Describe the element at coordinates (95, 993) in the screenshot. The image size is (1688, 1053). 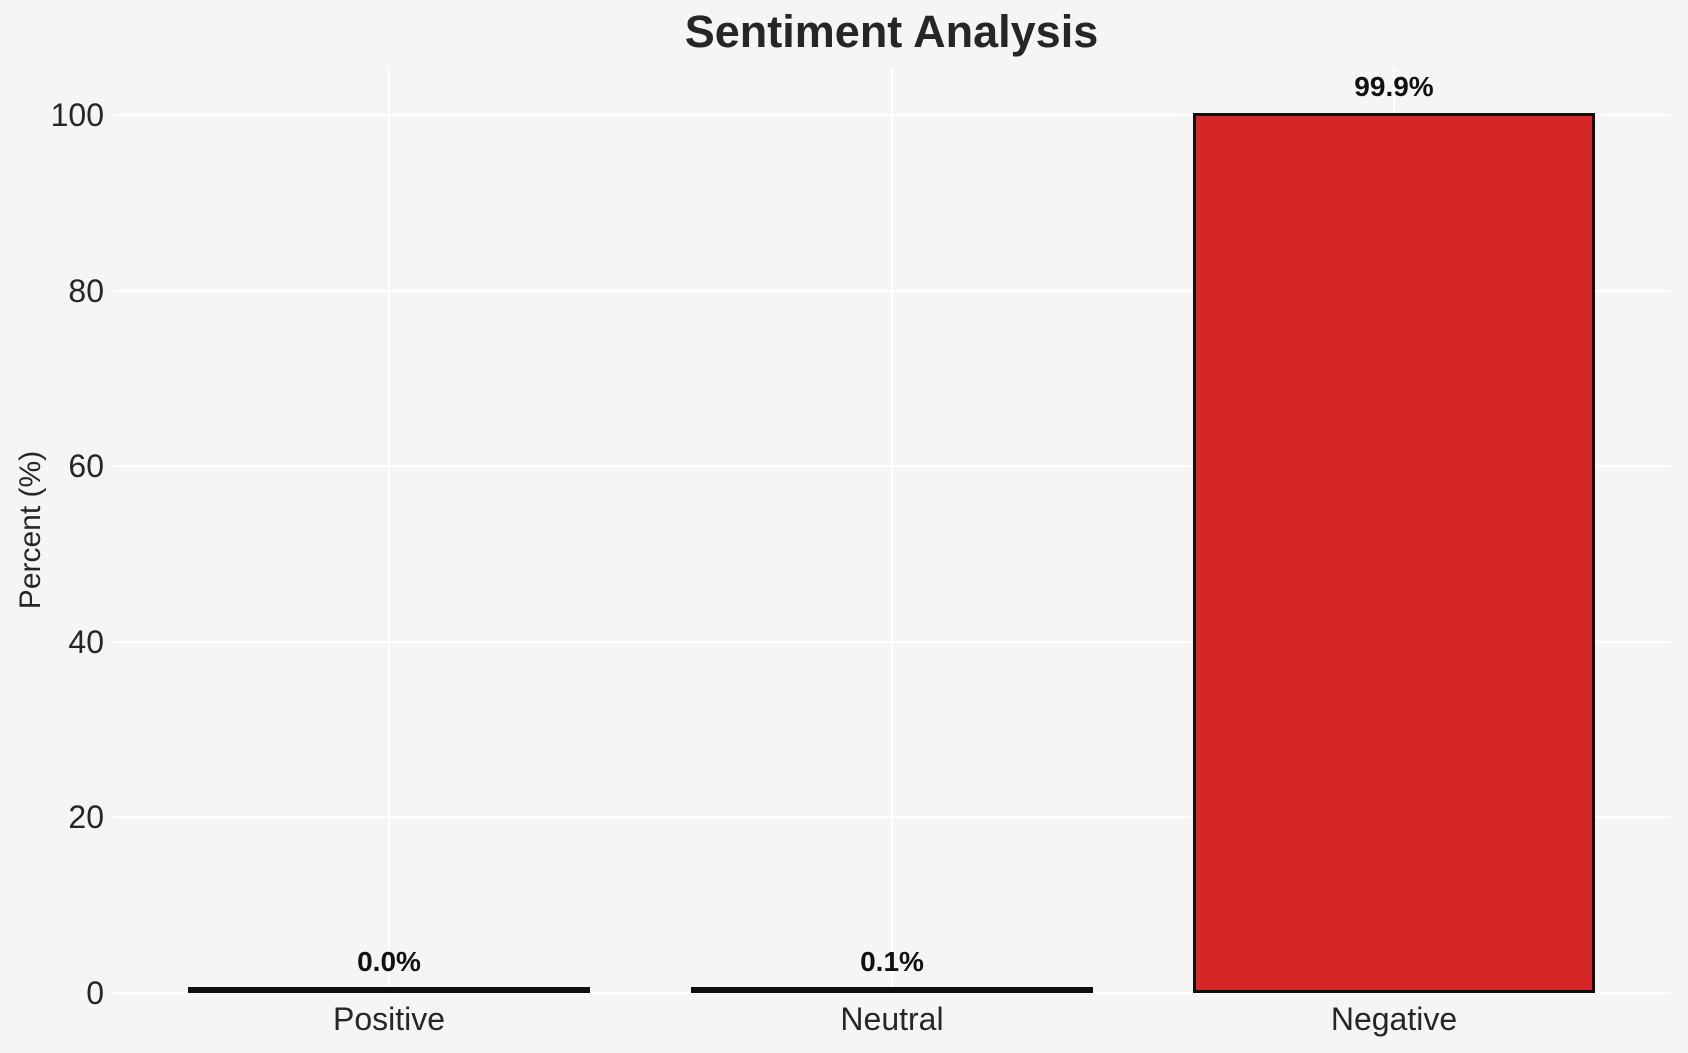
I see `y-tick-label: 0` at that location.